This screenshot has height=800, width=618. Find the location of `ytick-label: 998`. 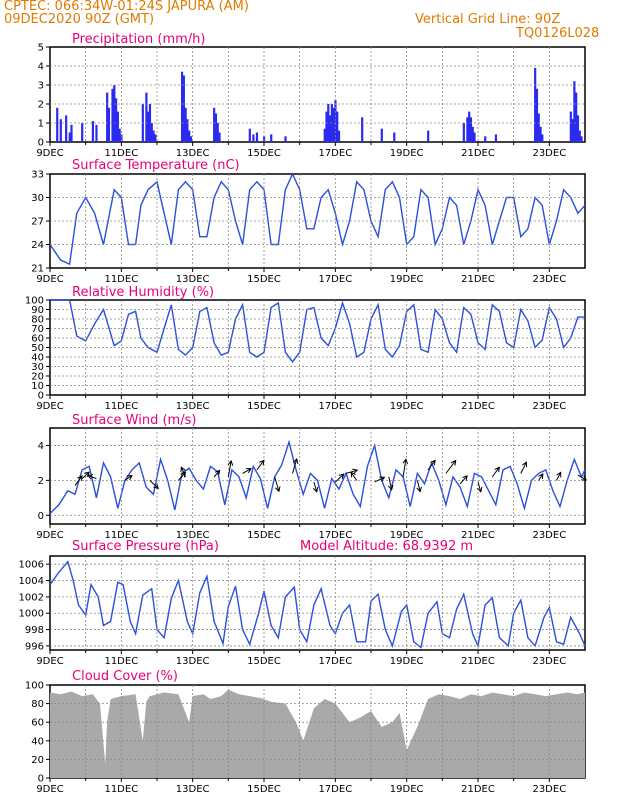

ytick-label: 998 is located at coordinates (34, 630).